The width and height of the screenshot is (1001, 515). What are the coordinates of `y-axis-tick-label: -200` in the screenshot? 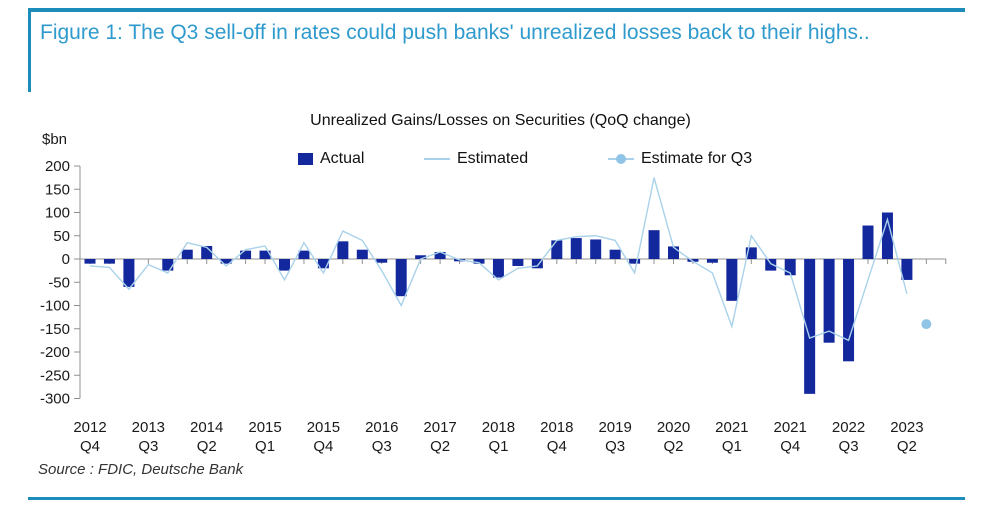 It's located at (55, 352).